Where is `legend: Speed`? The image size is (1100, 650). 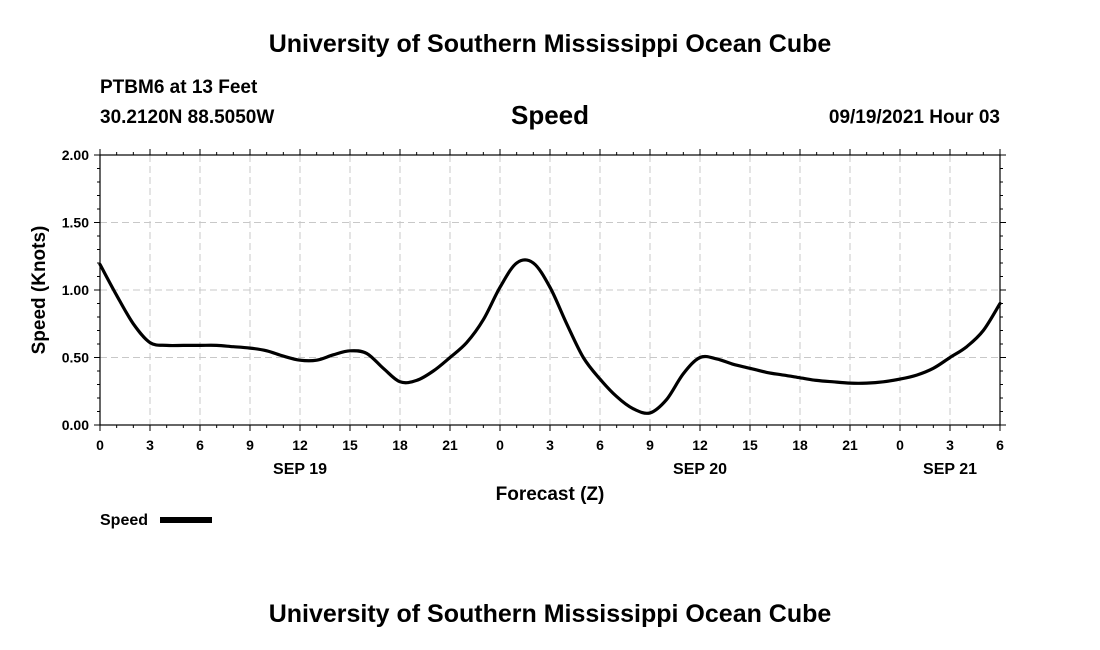
legend: Speed is located at coordinates (156, 520).